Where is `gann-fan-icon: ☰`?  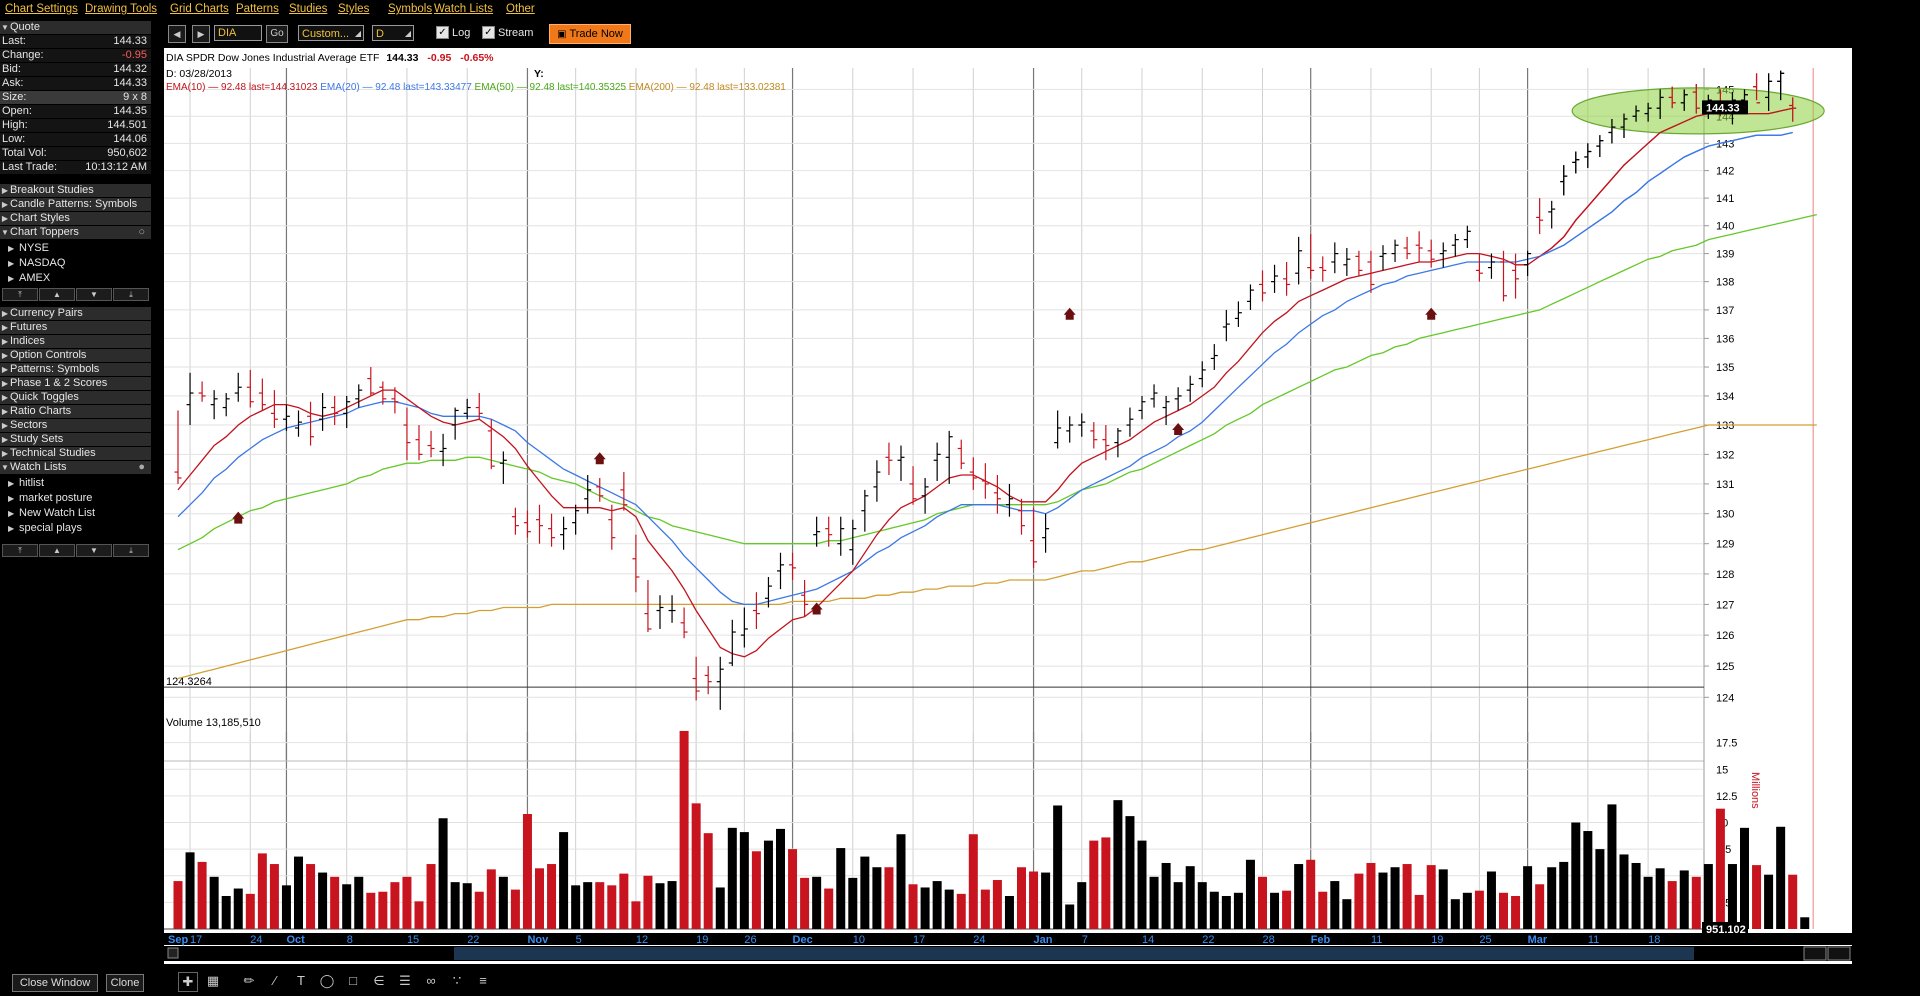 gann-fan-icon: ☰ is located at coordinates (405, 980).